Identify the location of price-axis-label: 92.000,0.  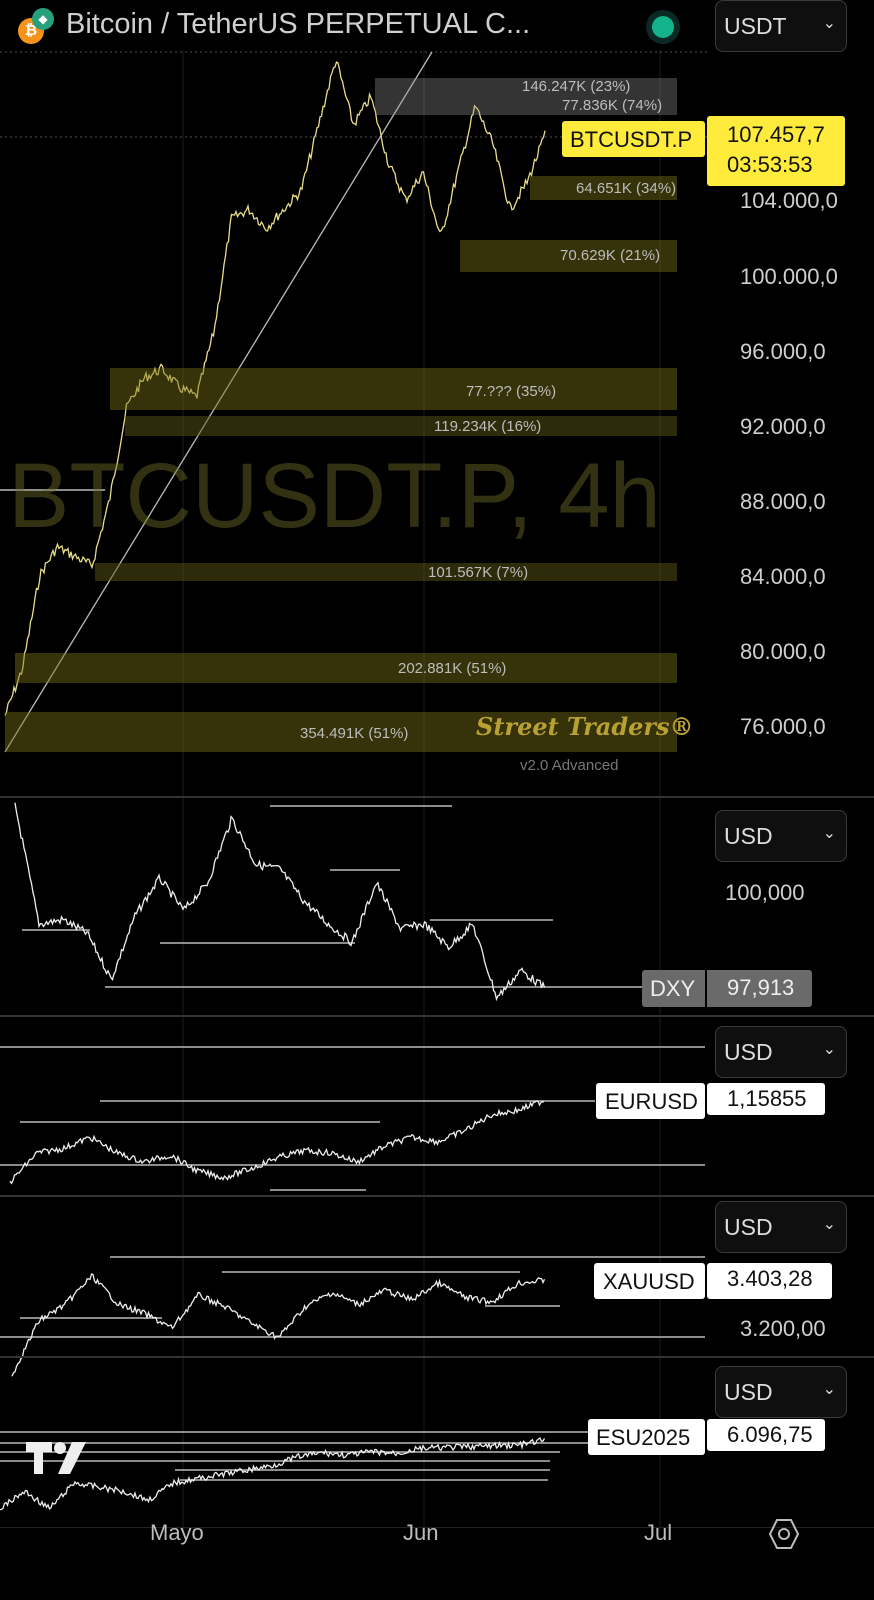
(783, 426).